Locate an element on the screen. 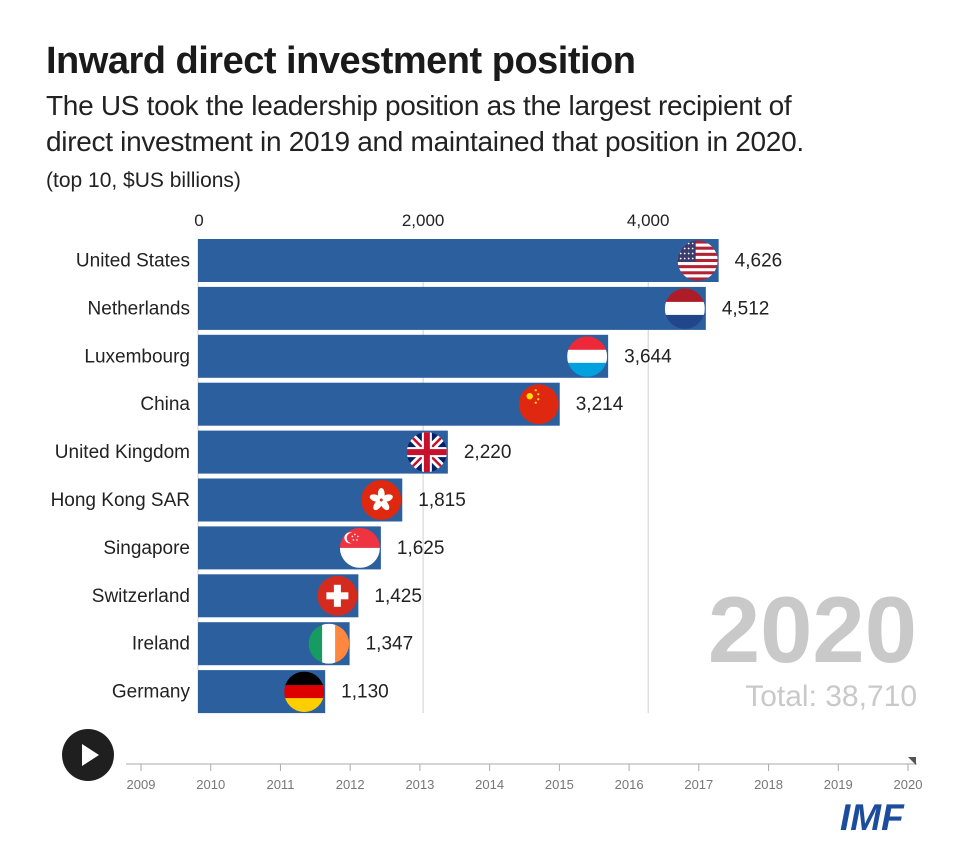  value-label: 1,347 is located at coordinates (390, 644).